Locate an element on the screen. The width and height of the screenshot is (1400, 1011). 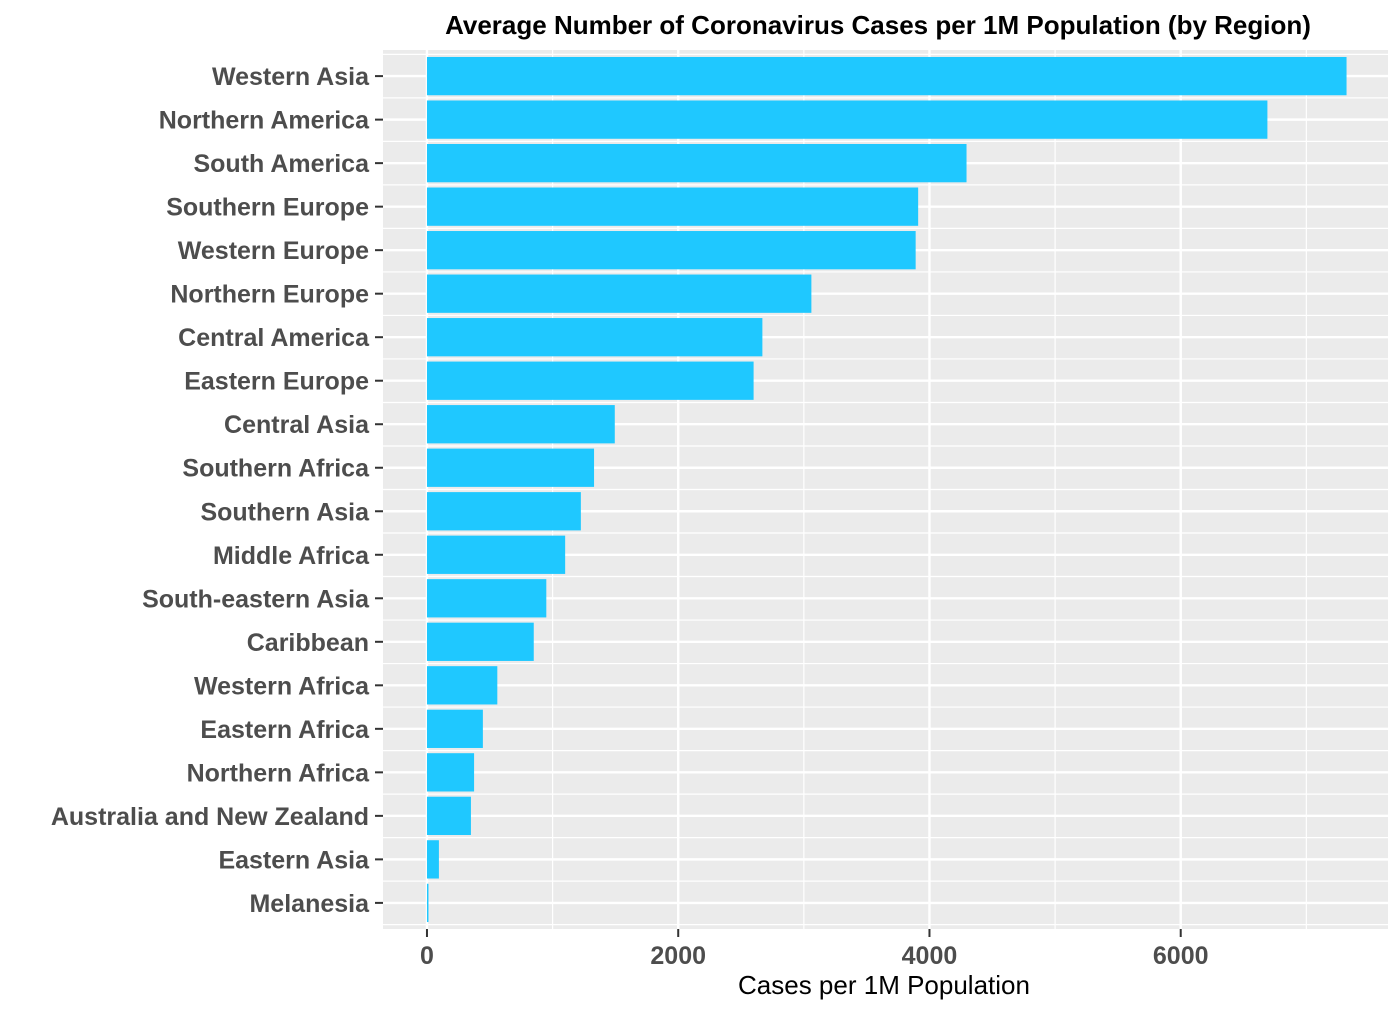
y-tick-label: South America is located at coordinates (281, 164).